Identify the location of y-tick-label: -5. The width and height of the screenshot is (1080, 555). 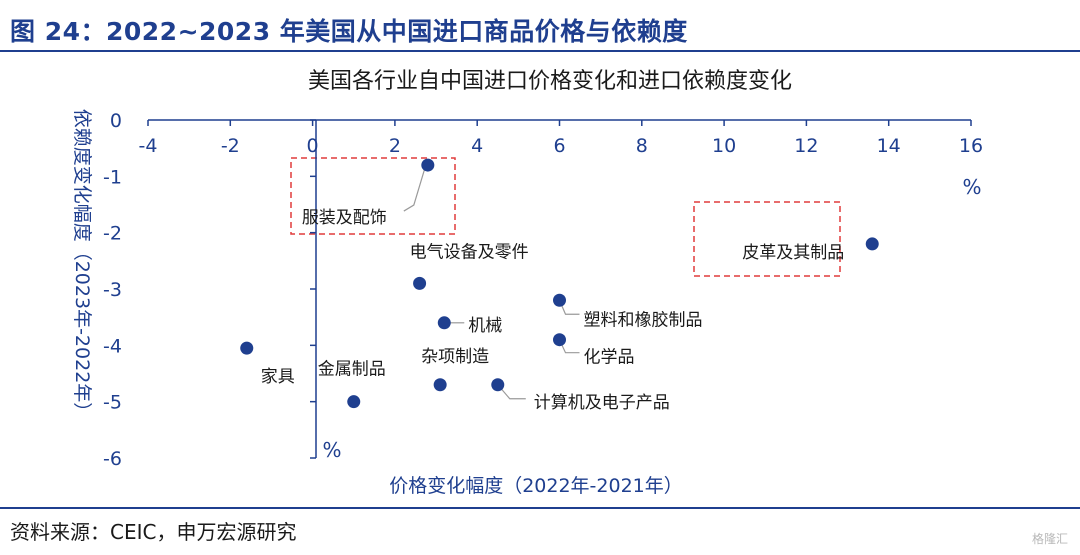
(112, 403).